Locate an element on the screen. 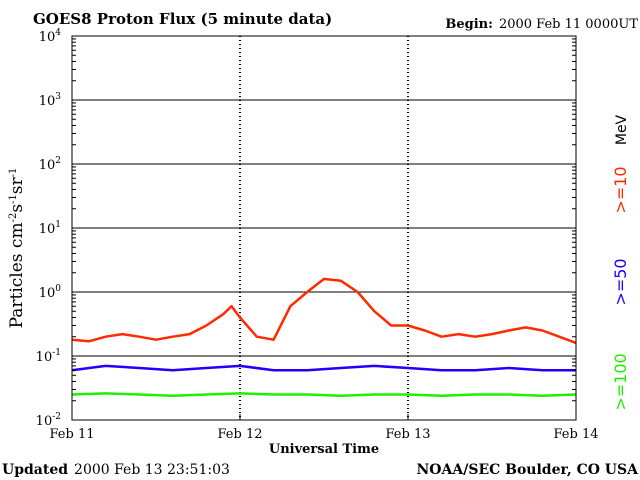 The width and height of the screenshot is (640, 480). legend-entry-0: >=10 is located at coordinates (620, 189).